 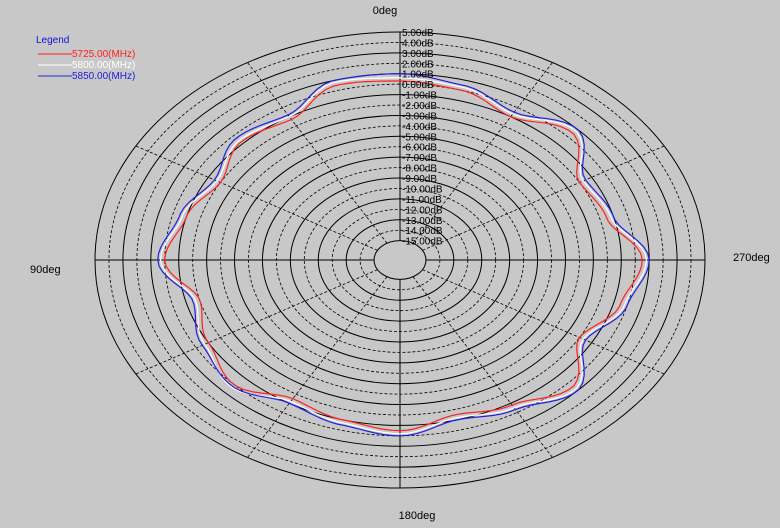 I want to click on radial-tick-label: -3.00dB, so click(x=419, y=116).